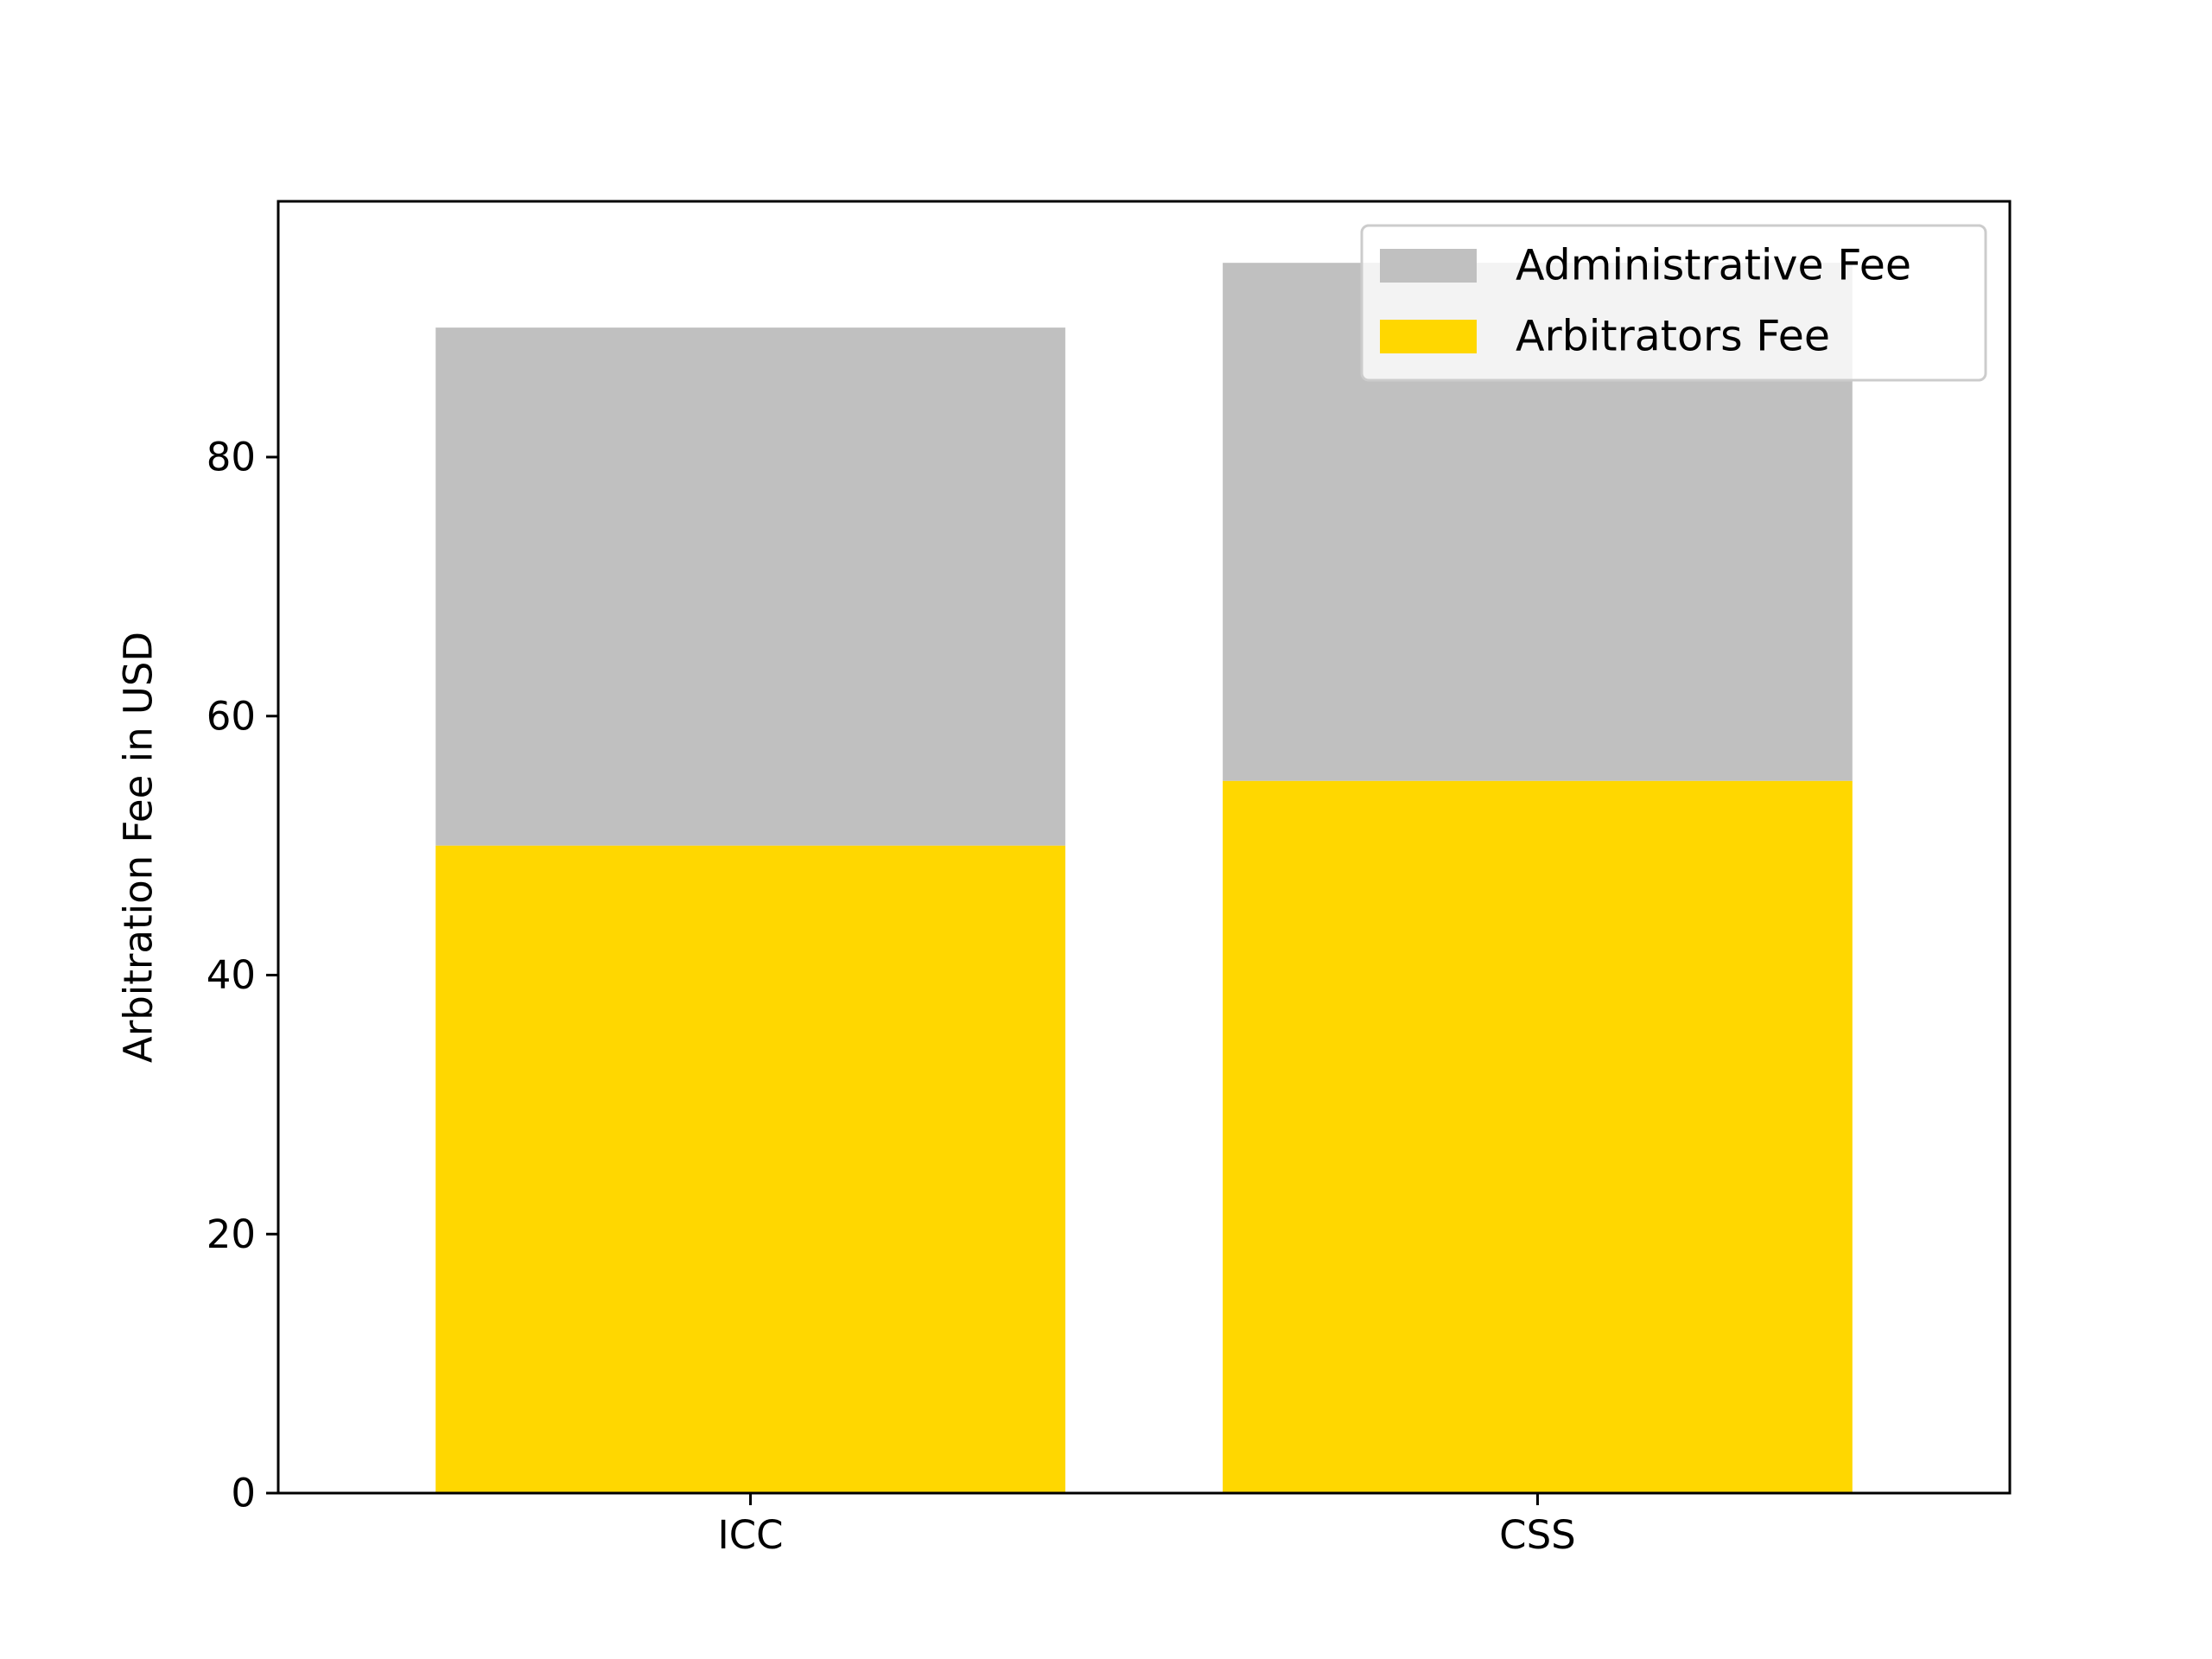 The image size is (2212, 1659). Describe the element at coordinates (1146, 1525) in the screenshot. I see `x-axis: ICC CSS` at that location.